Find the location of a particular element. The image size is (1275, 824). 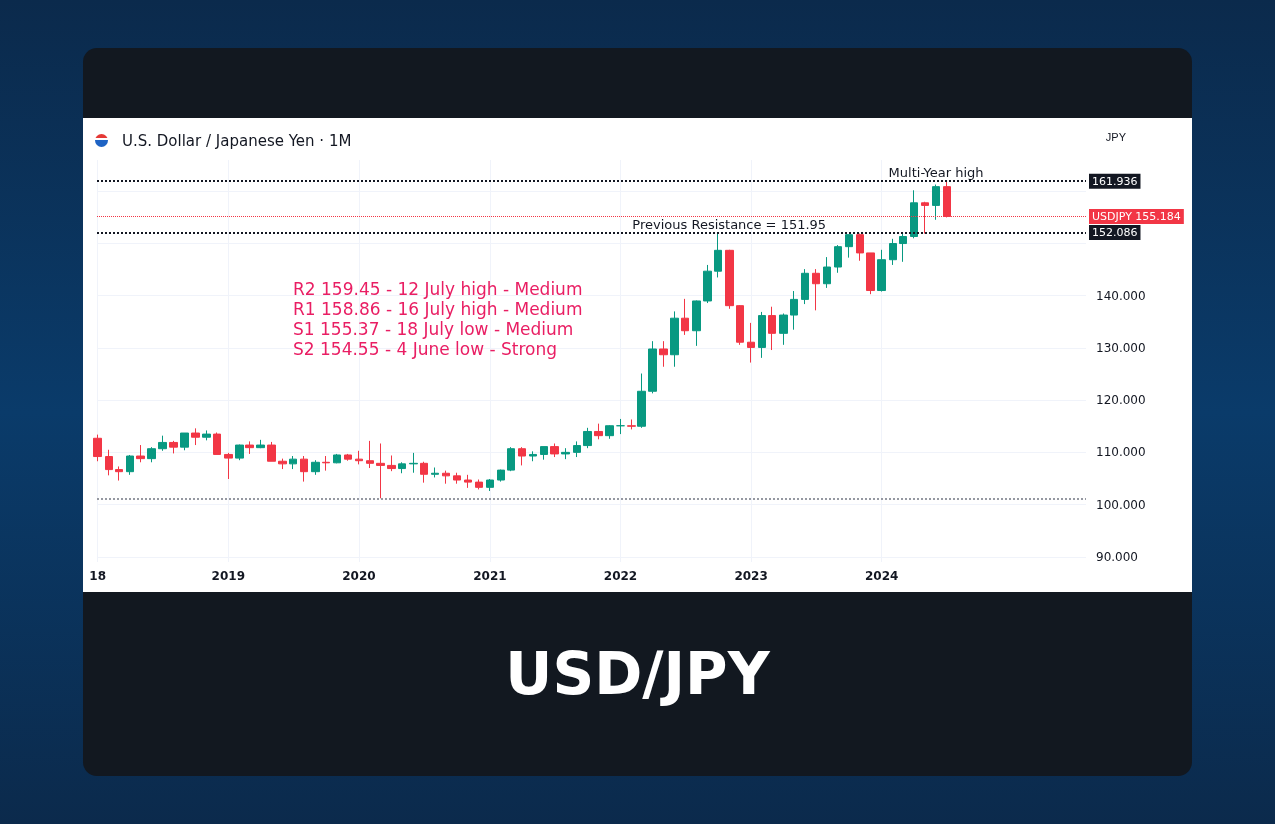

x-tick-label: 2020 is located at coordinates (359, 576).